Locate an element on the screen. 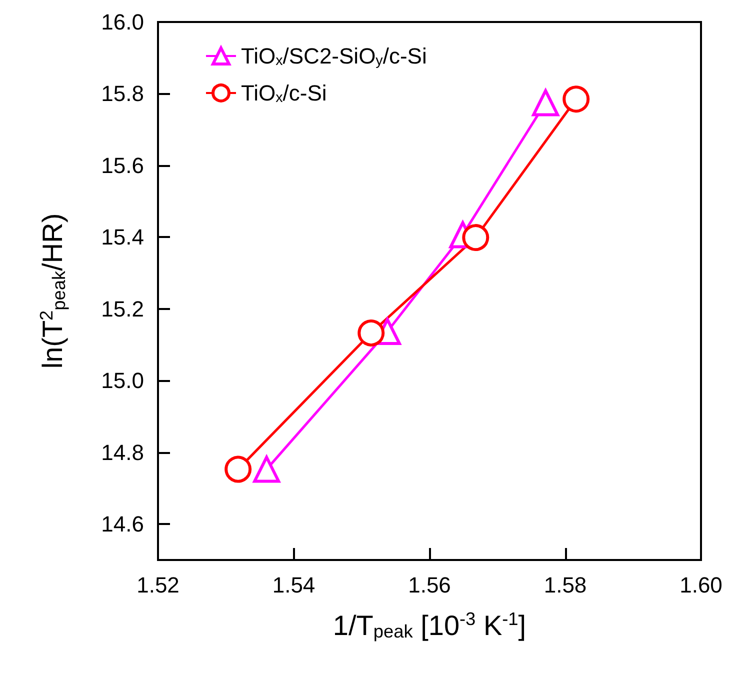 The height and width of the screenshot is (677, 731). x-tick-label: 1.56 is located at coordinates (429, 585).